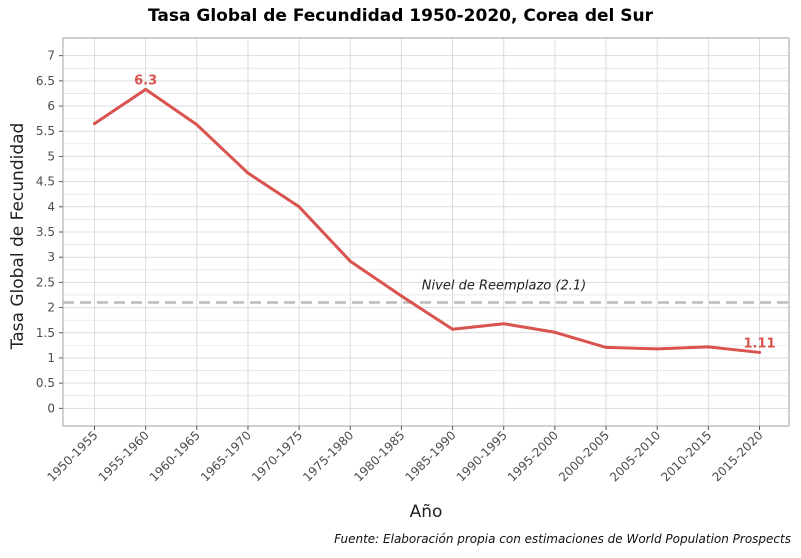  I want to click on y-tick-label: 1.5, so click(45, 333).